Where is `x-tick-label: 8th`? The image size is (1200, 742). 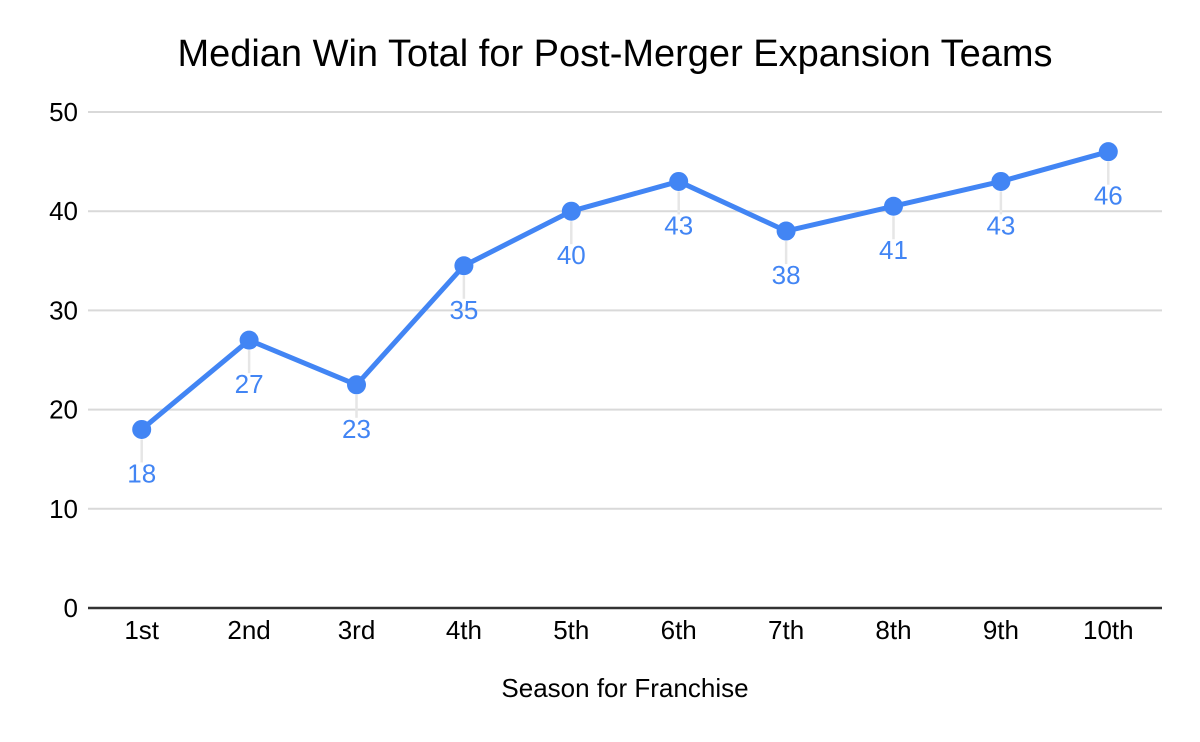 x-tick-label: 8th is located at coordinates (893, 630).